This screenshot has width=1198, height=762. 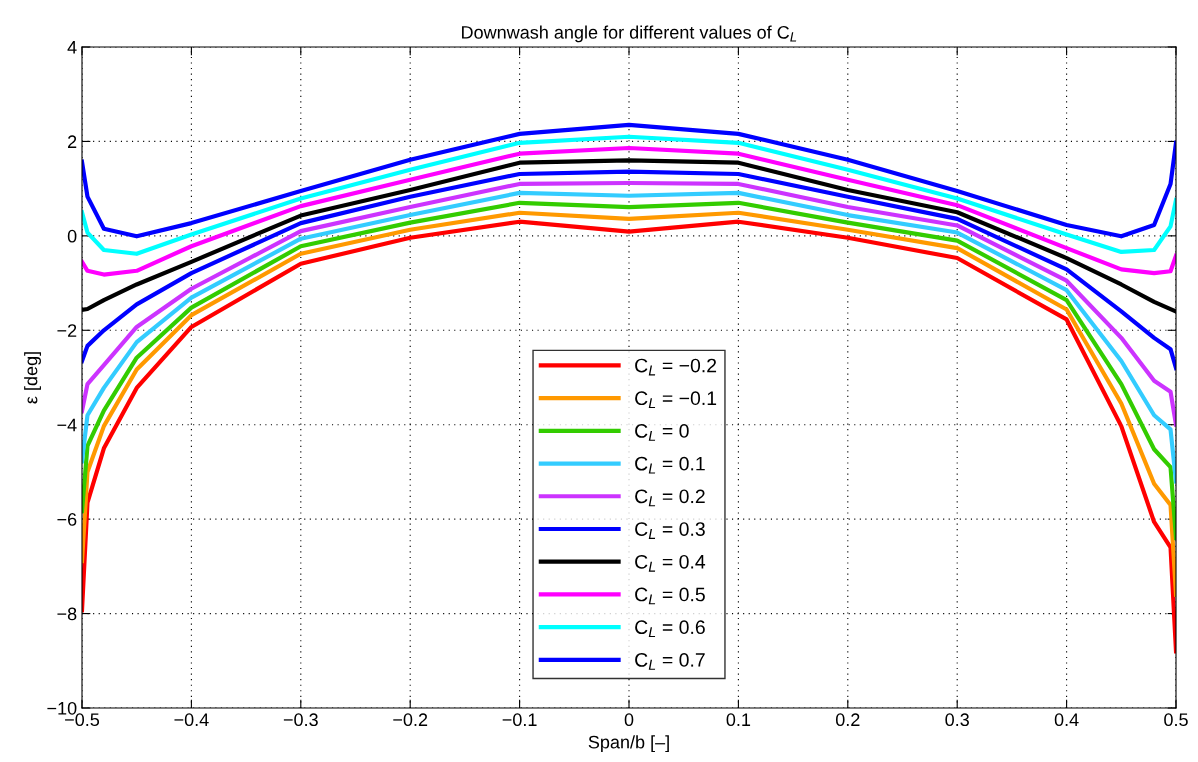 What do you see at coordinates (628, 744) in the screenshot?
I see `x-axis-title: Span/b [–]` at bounding box center [628, 744].